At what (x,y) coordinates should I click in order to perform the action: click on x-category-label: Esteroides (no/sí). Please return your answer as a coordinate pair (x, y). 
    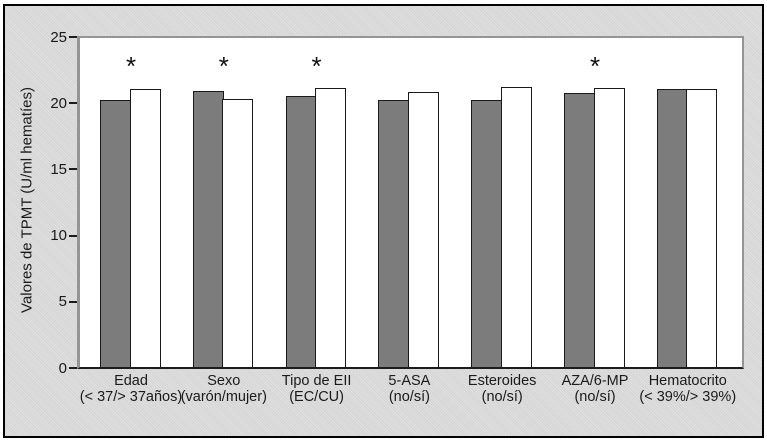
    Looking at the image, I should click on (502, 389).